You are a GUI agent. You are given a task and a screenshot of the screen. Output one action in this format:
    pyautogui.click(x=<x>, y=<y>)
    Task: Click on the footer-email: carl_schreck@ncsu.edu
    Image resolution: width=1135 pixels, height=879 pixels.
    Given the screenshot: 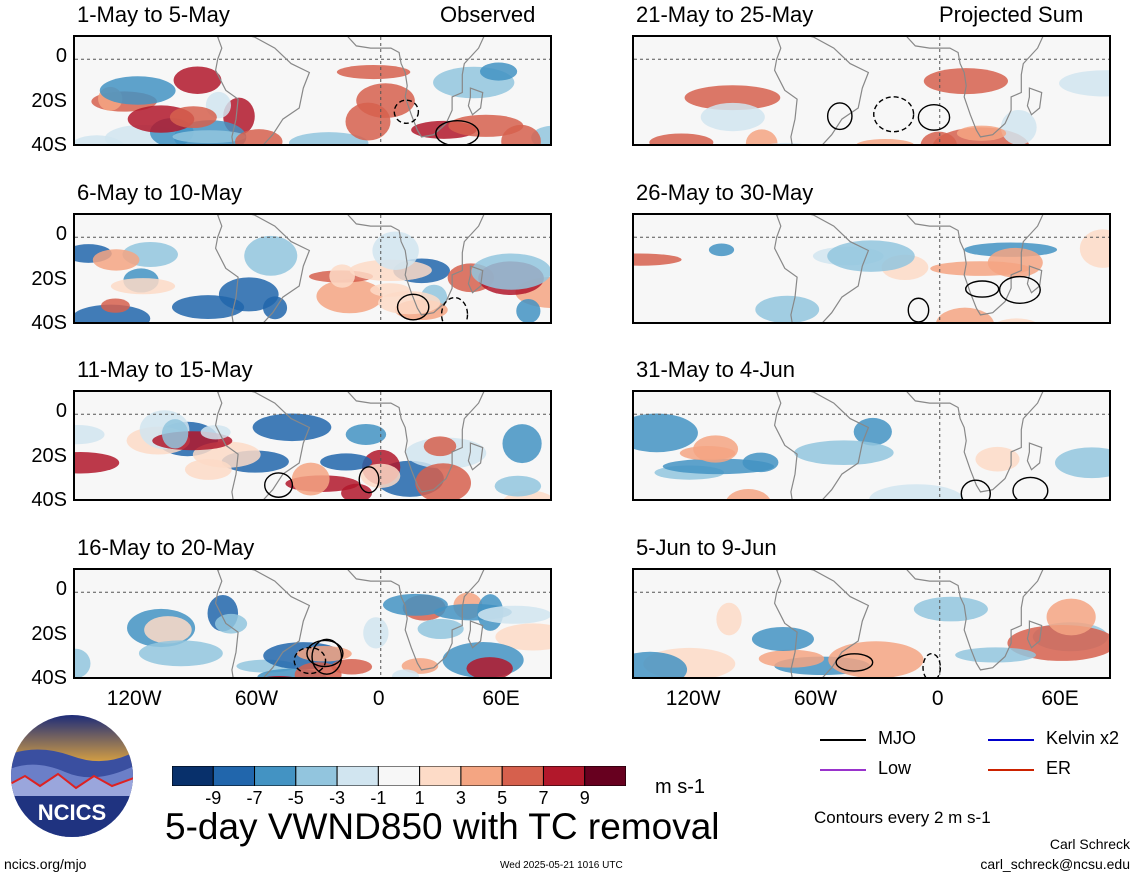 What is the action you would take?
    pyautogui.click(x=1055, y=864)
    